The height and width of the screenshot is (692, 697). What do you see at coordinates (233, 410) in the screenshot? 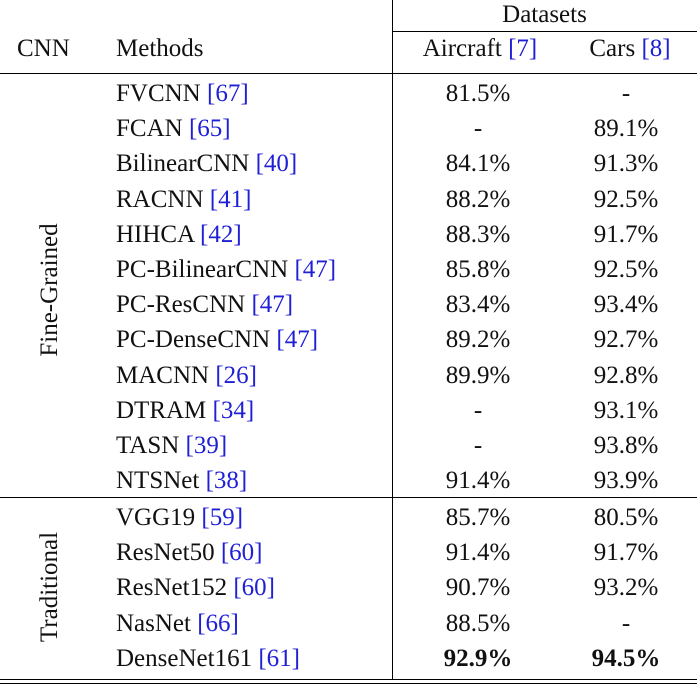
I see `method-ref-link: [34]` at bounding box center [233, 410].